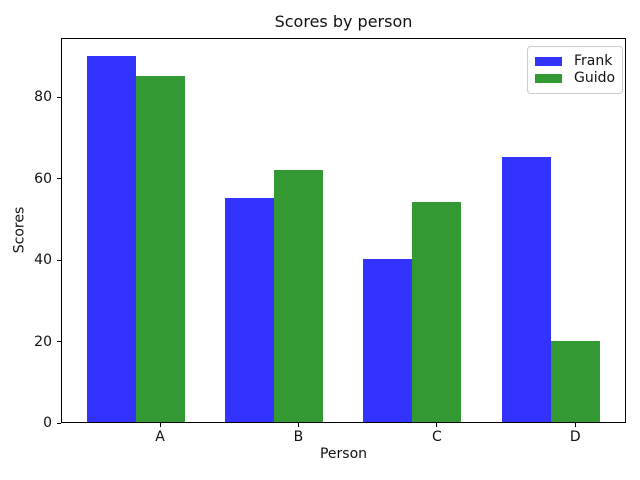  I want to click on x-tick-label: A, so click(160, 437).